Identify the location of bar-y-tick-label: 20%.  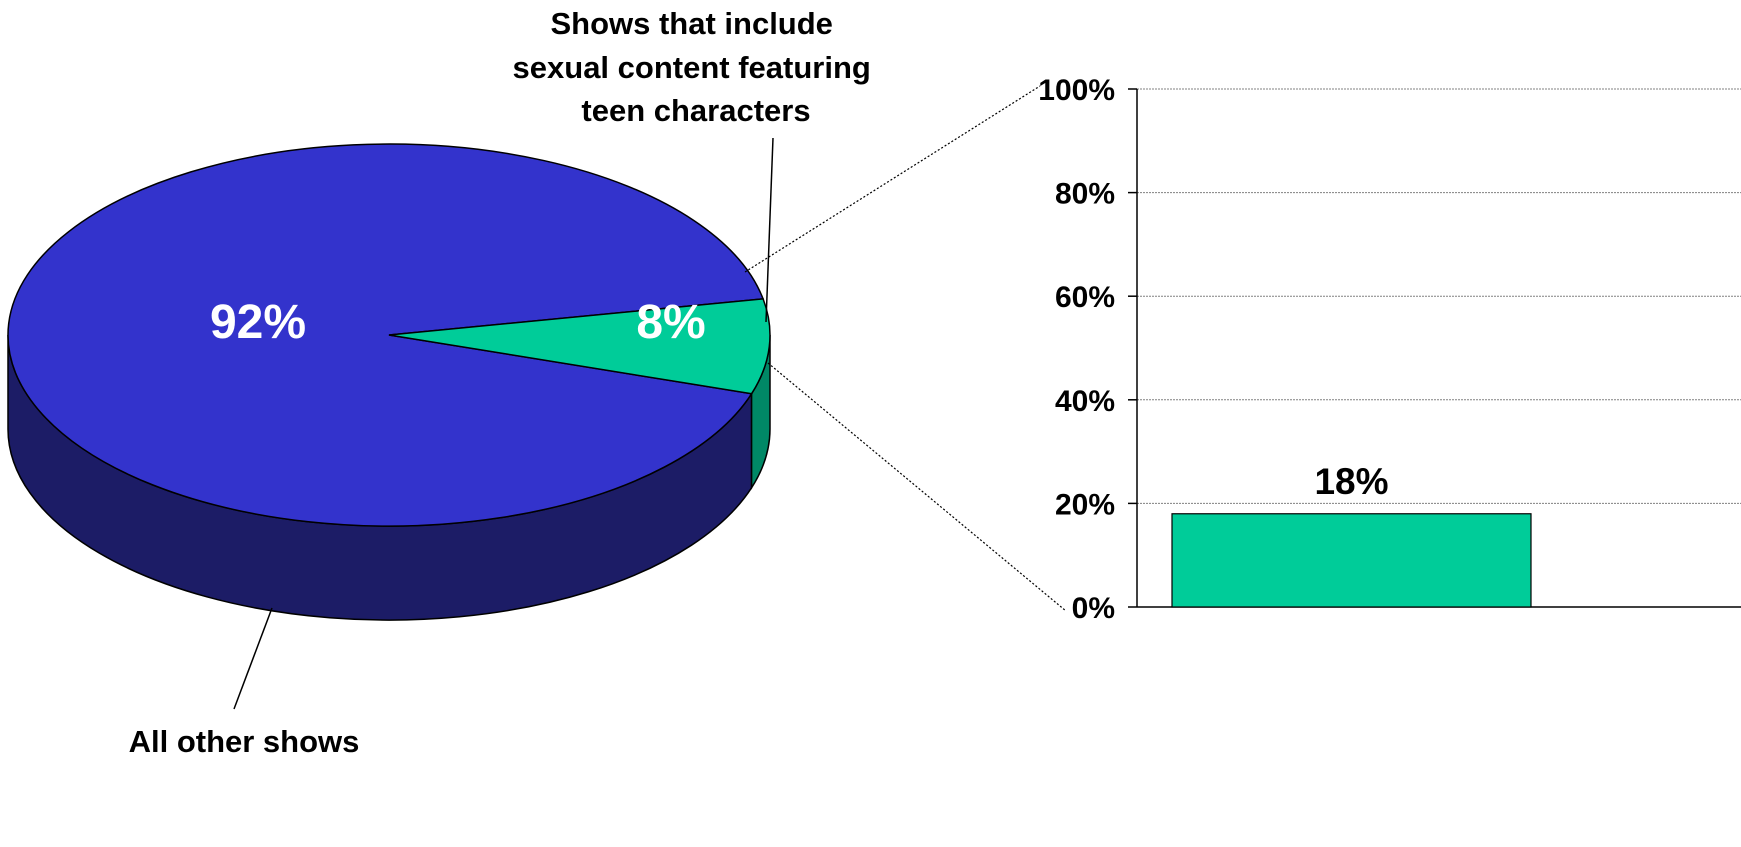
(1085, 504).